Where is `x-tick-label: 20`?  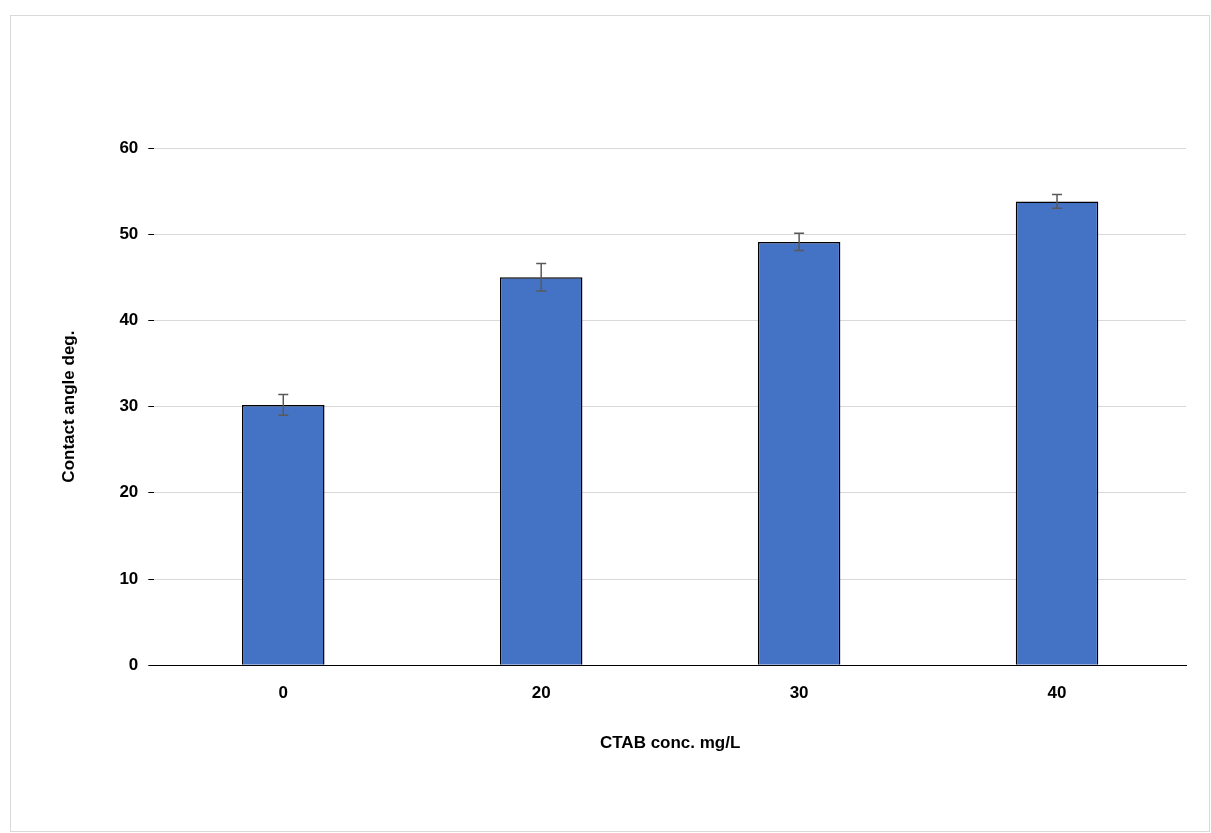
x-tick-label: 20 is located at coordinates (541, 693).